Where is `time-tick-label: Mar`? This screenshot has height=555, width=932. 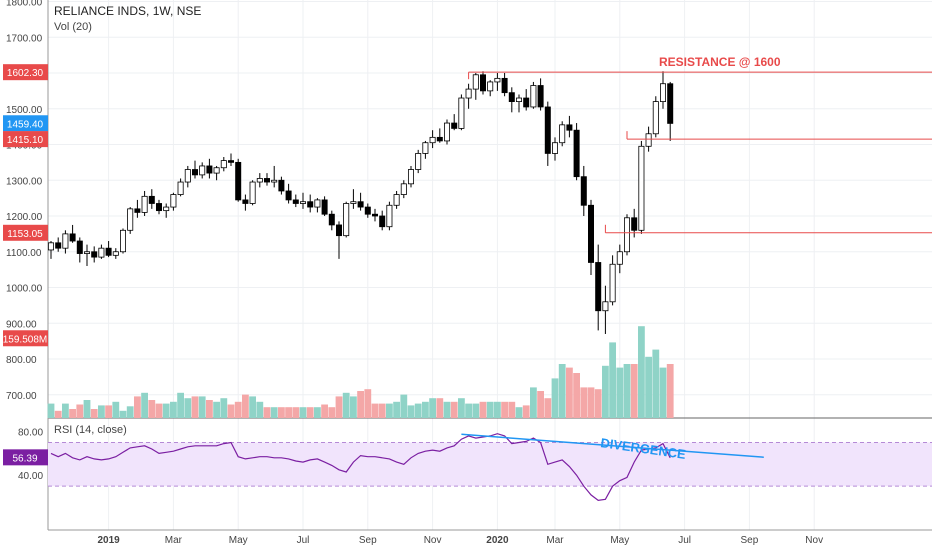 time-tick-label: Mar is located at coordinates (555, 540).